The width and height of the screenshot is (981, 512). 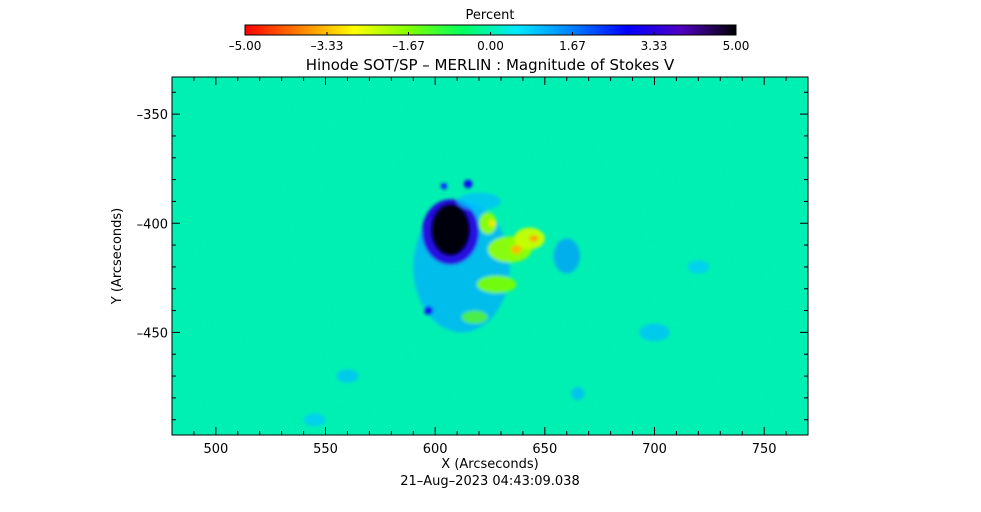 I want to click on cyan-patch-e, so click(x=314, y=420).